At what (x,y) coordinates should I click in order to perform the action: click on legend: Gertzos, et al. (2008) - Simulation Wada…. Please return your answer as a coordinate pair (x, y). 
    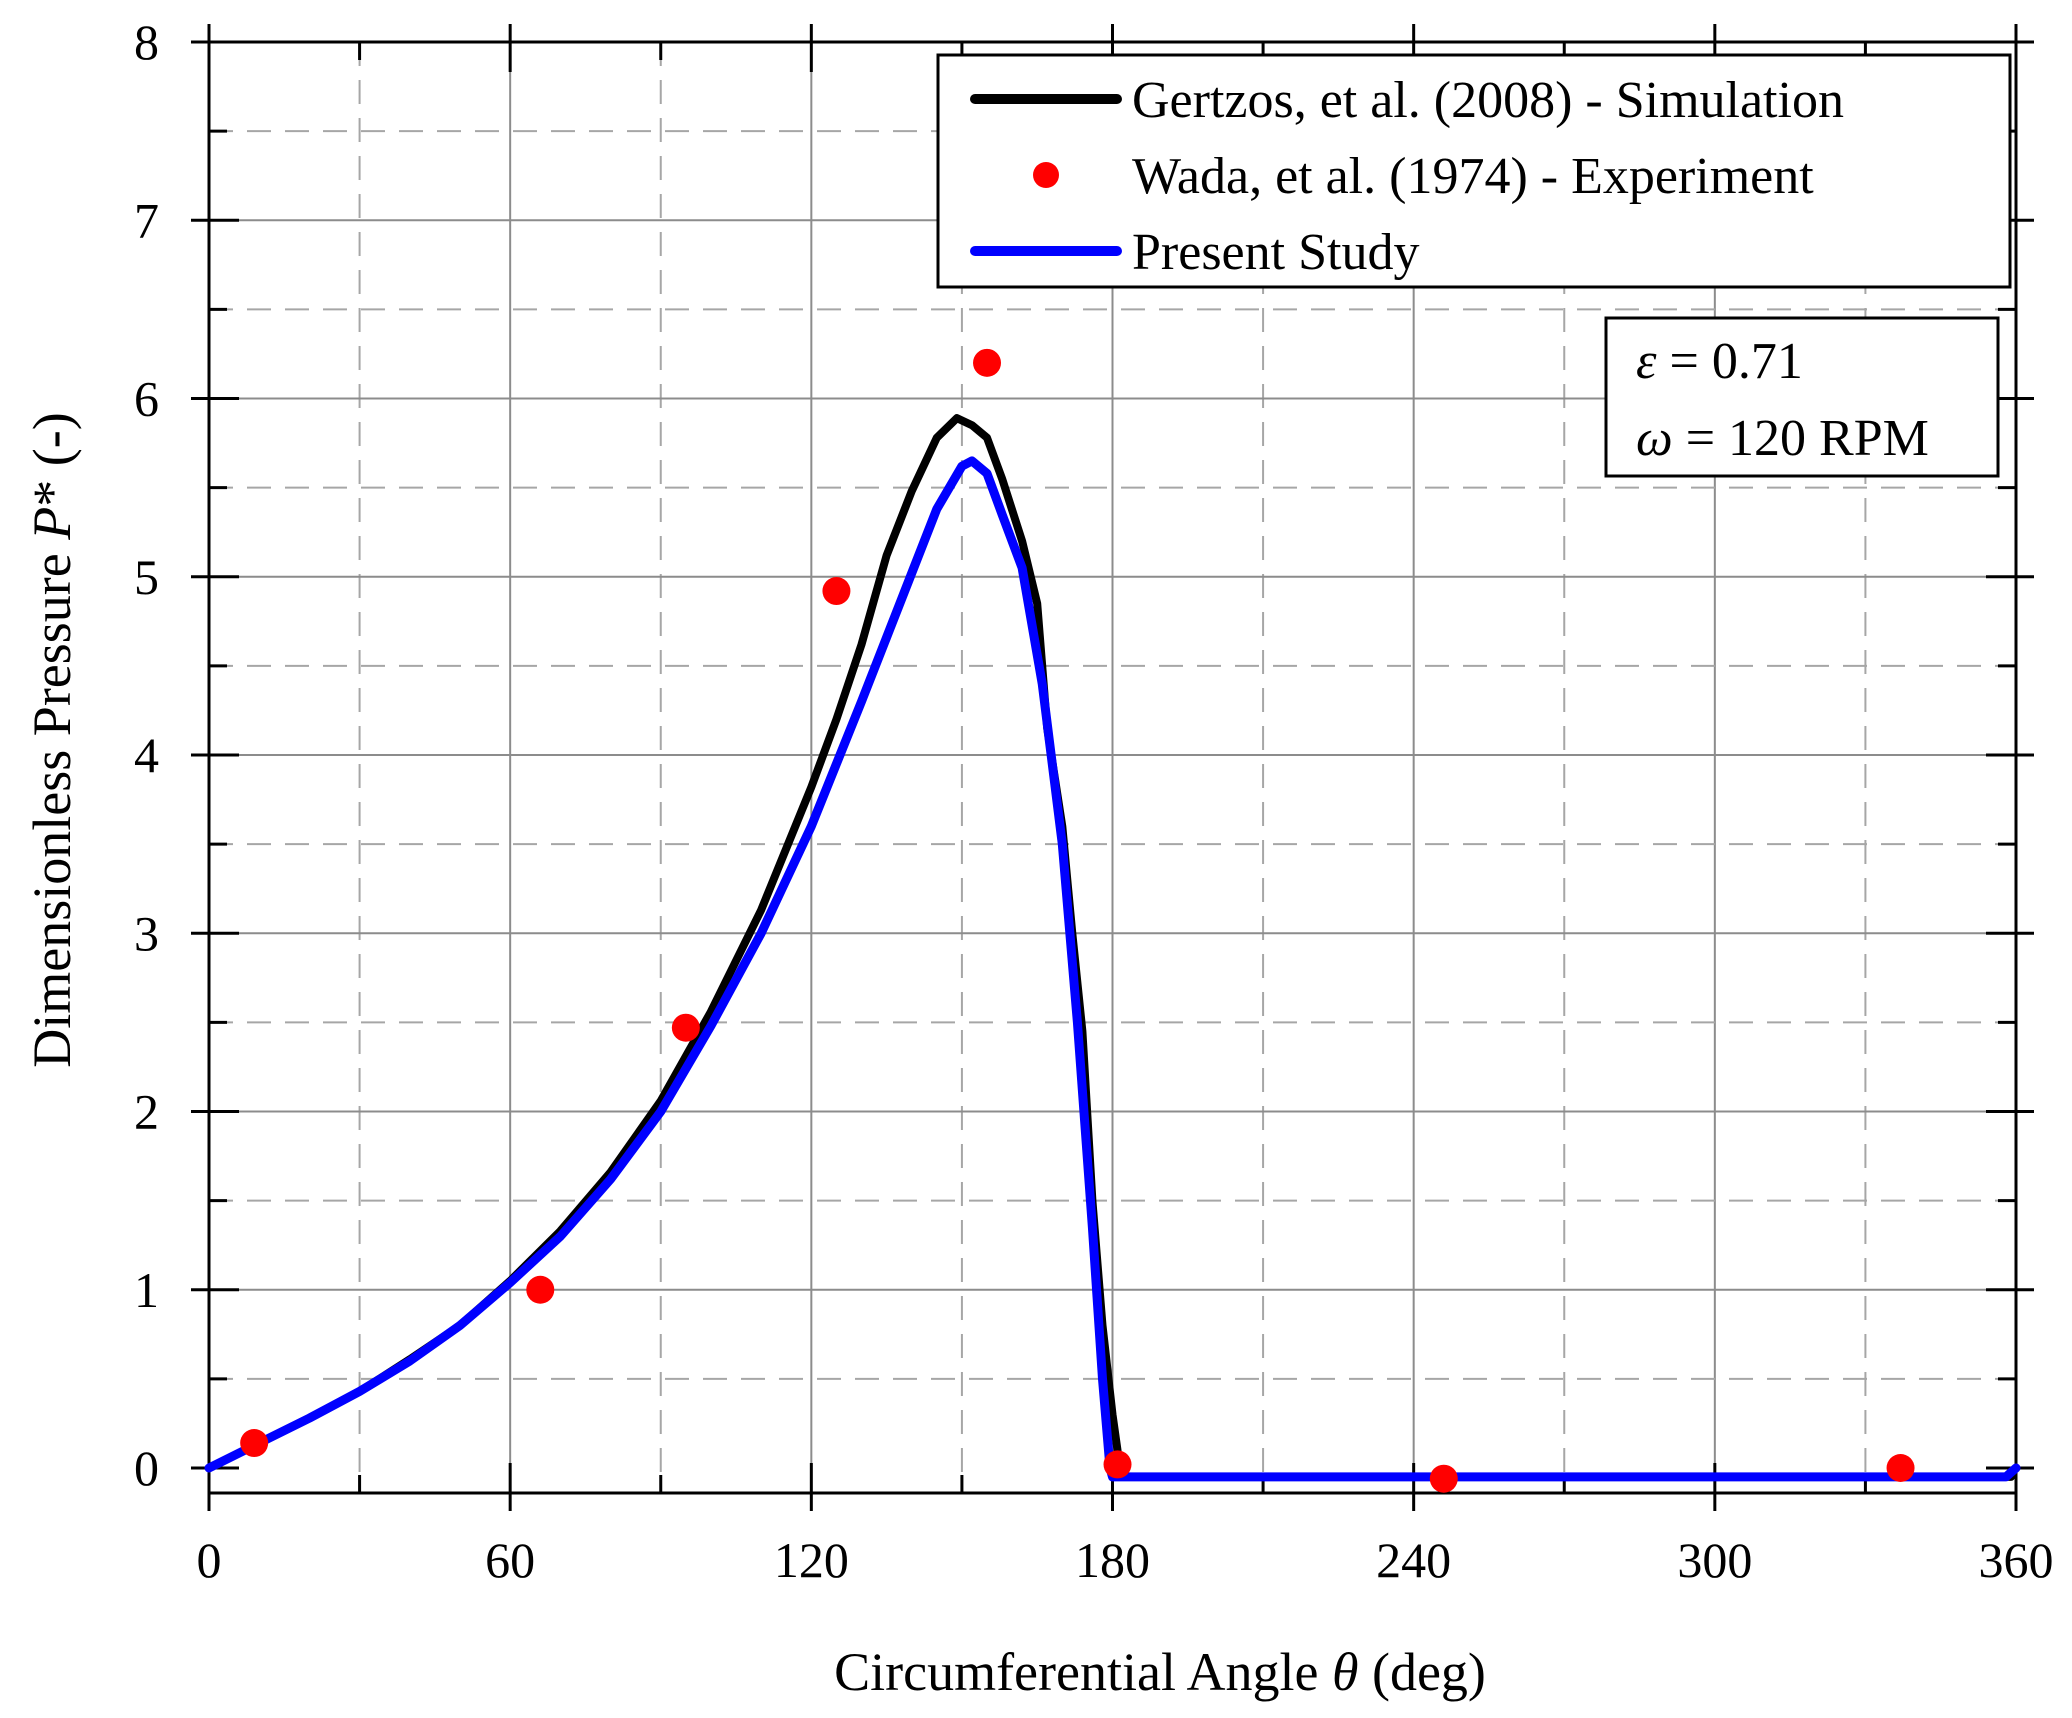
    Looking at the image, I should click on (1474, 171).